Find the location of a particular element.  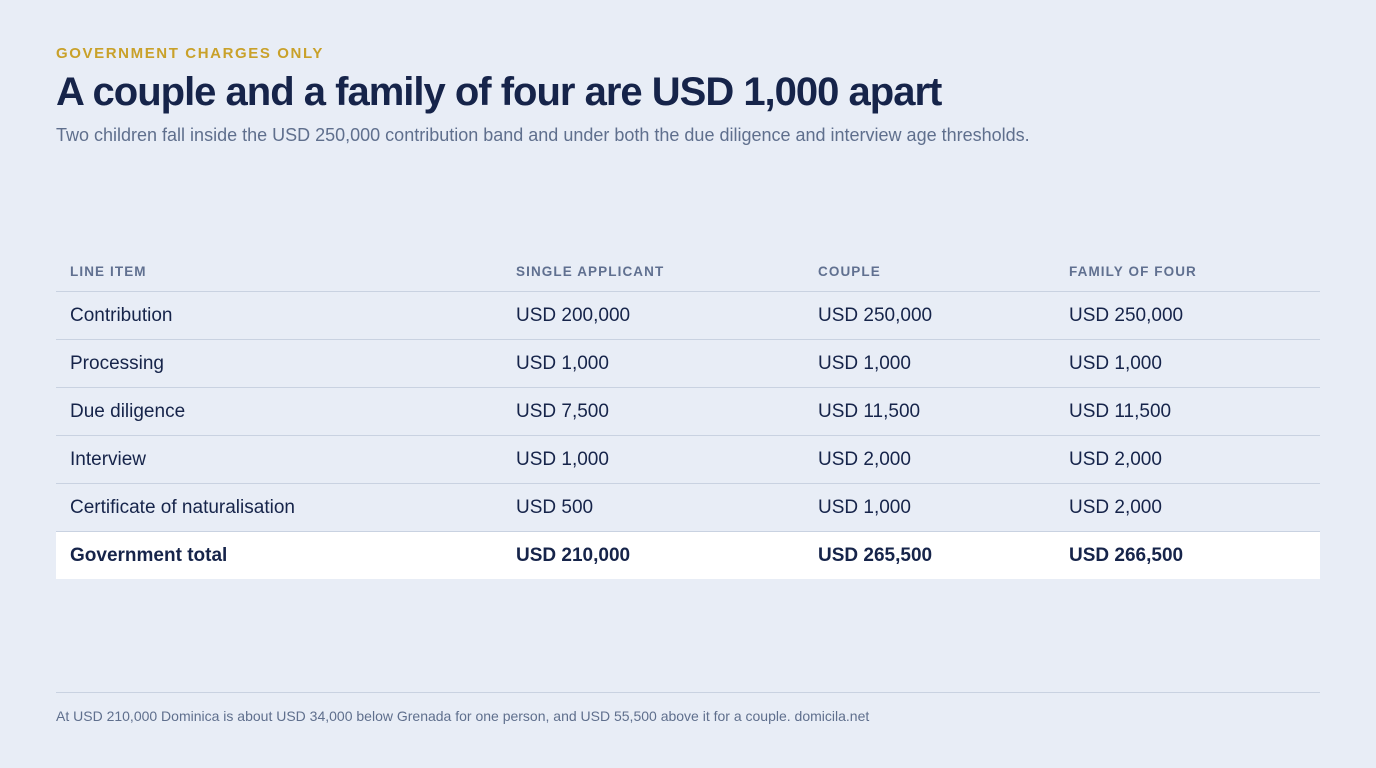

table-row-processing: Processing USD 1,000 USD 1,000 USD 1,000 is located at coordinates (688, 363).